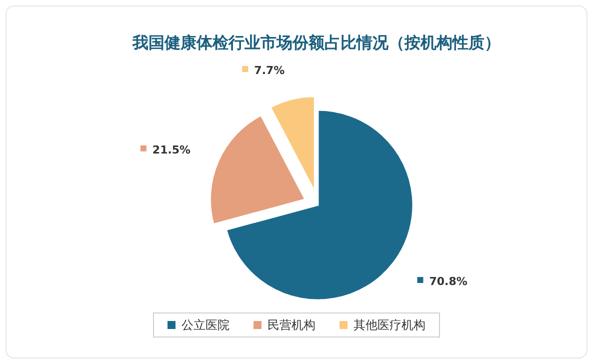 This screenshot has width=593, height=364. What do you see at coordinates (390, 325) in the screenshot?
I see `legend-label: 其他医疗机构` at bounding box center [390, 325].